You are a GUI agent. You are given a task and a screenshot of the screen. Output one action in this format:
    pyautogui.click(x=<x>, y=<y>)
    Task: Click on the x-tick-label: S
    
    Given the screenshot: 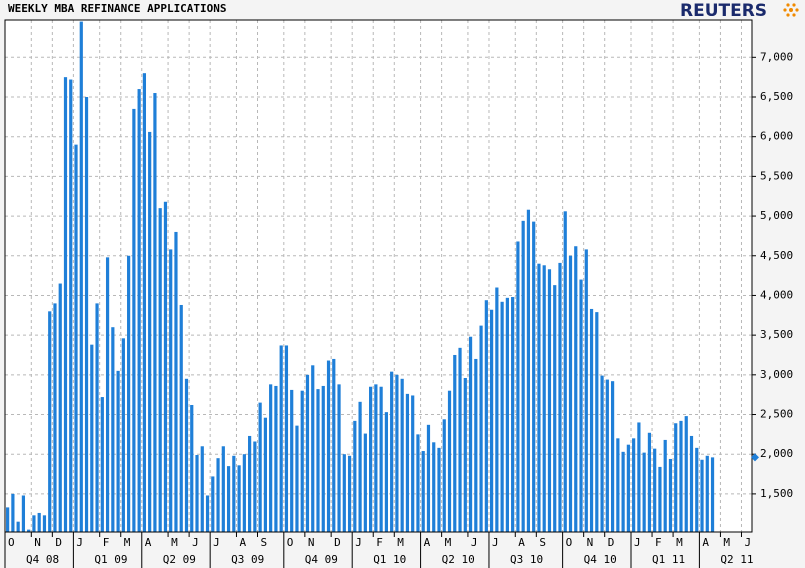 What is the action you would take?
    pyautogui.click(x=542, y=542)
    